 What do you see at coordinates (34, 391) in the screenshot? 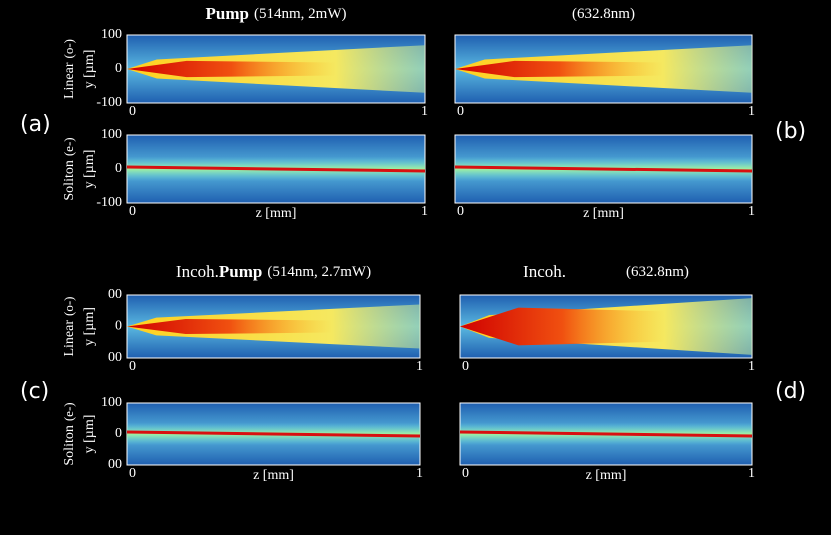
I see `panel-label: (c)` at bounding box center [34, 391].